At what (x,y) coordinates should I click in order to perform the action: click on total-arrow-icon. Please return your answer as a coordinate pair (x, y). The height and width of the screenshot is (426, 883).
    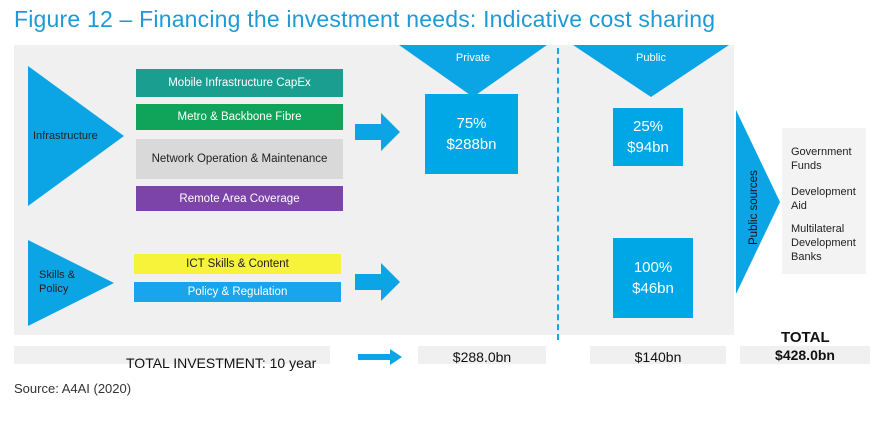
    Looking at the image, I should click on (380, 357).